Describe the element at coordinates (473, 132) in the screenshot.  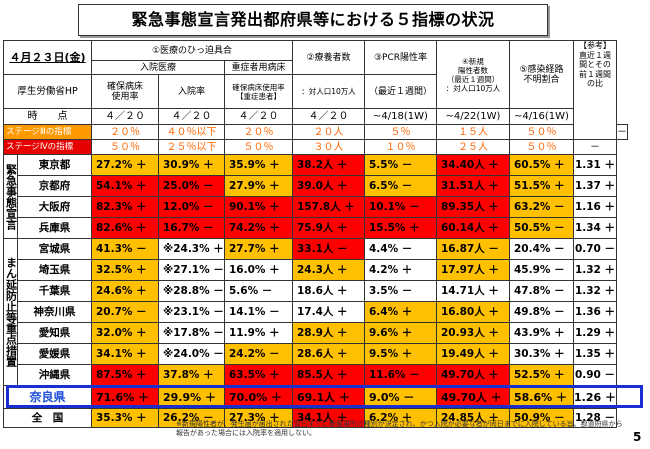
I see `stage3-cell: １５人` at that location.